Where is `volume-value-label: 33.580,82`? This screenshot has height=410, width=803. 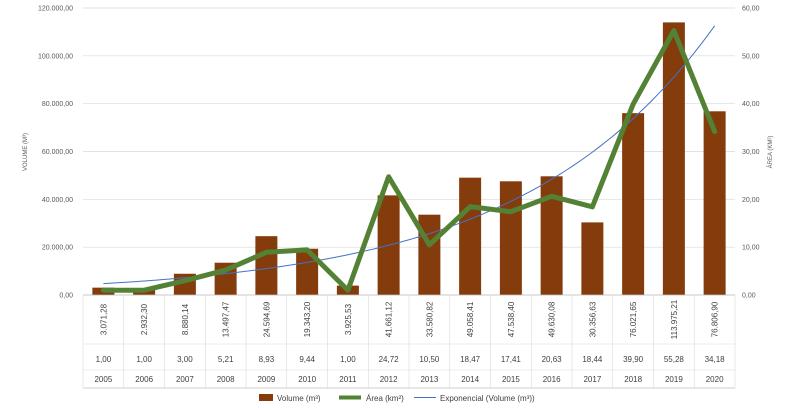
volume-value-label: 33.580,82 is located at coordinates (429, 319).